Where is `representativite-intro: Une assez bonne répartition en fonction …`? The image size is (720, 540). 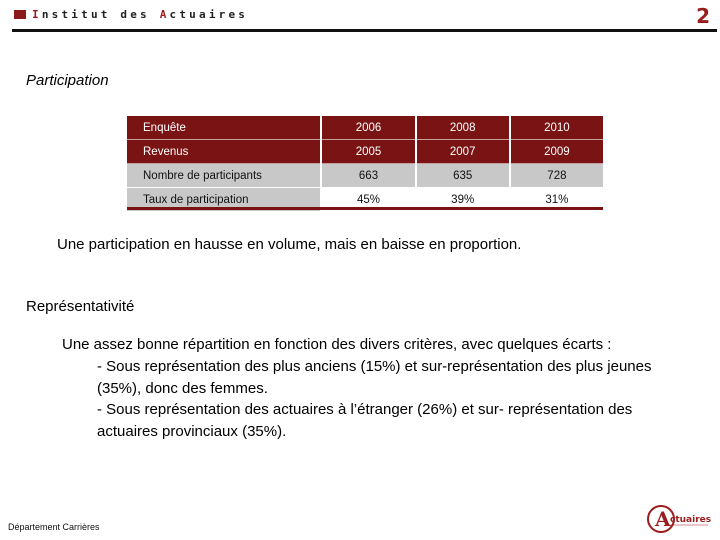 representativite-intro: Une assez bonne répartition en fonction … is located at coordinates (337, 344).